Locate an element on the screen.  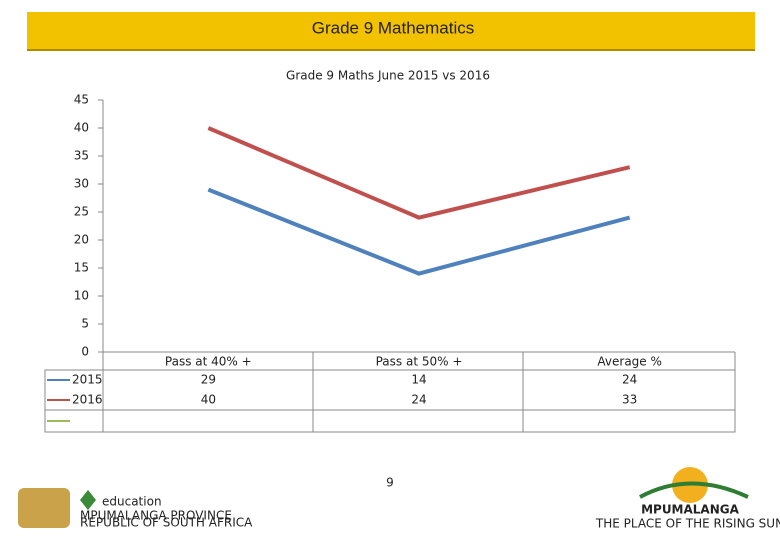
y-tick-label: 10 is located at coordinates (81, 296).